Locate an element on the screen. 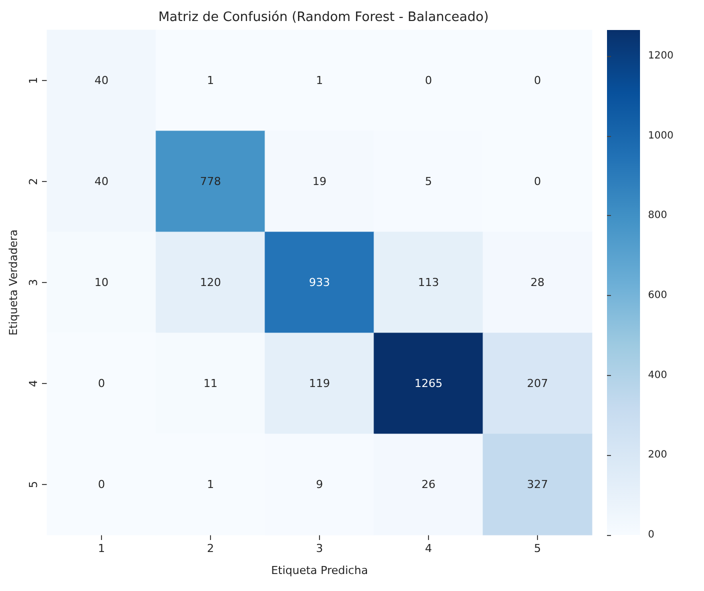  y-tick-label: 2 is located at coordinates (33, 181).